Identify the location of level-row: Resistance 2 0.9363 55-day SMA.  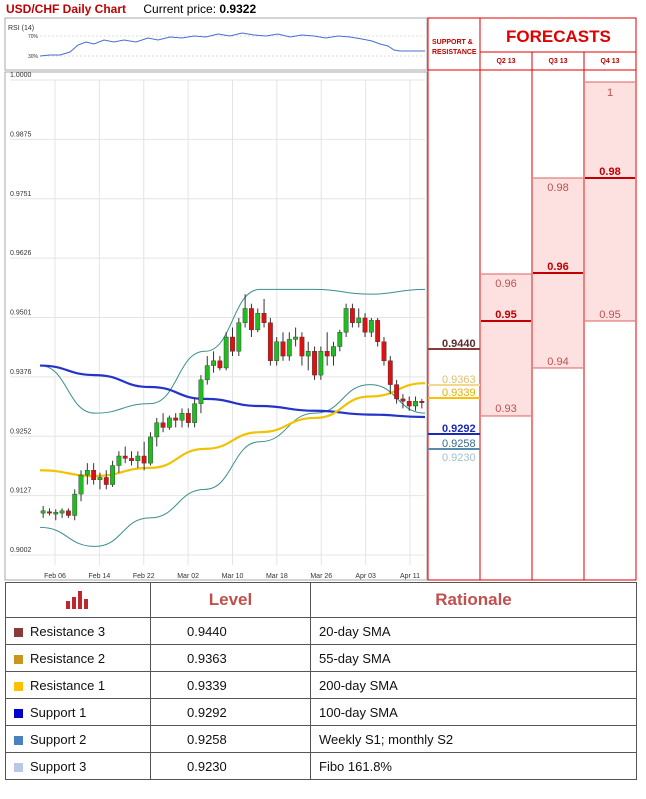
(321, 658).